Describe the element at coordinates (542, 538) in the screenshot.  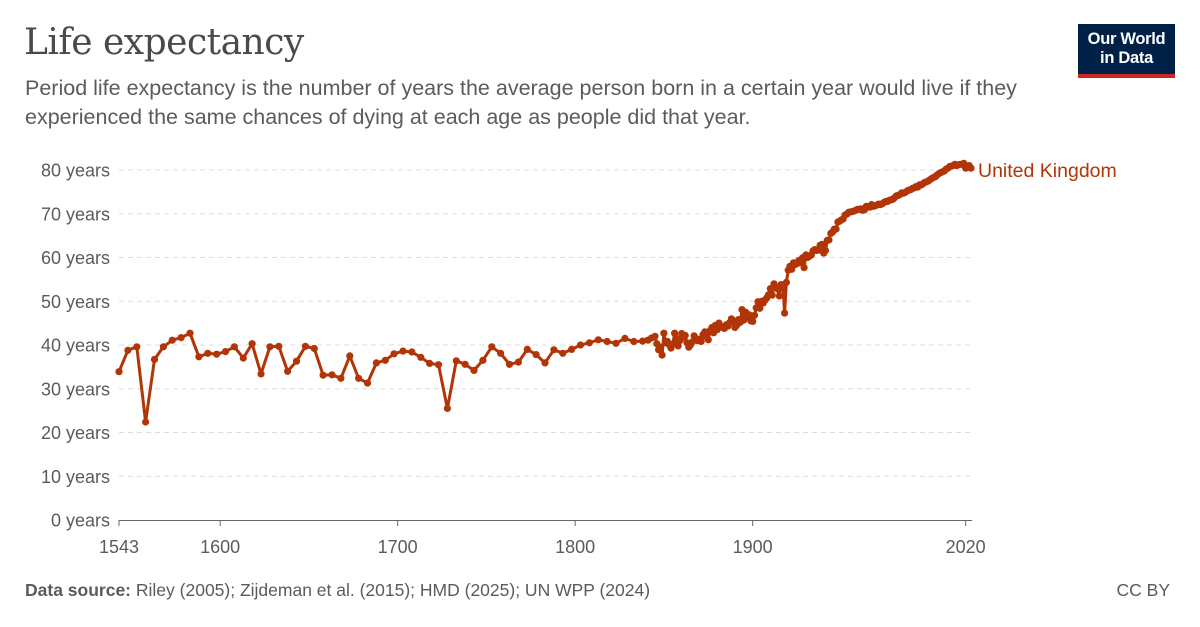
I see `x-axis: 1543 1600 1700 1800 1900 2020` at that location.